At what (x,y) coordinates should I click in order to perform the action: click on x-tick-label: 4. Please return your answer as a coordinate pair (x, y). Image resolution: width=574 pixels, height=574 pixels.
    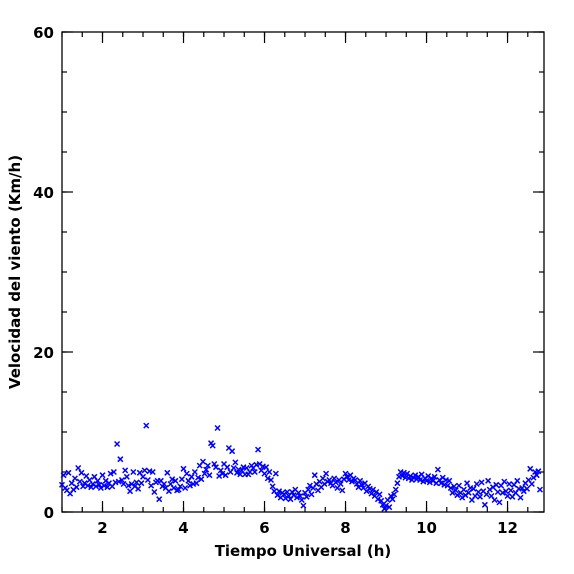
    Looking at the image, I should click on (183, 528).